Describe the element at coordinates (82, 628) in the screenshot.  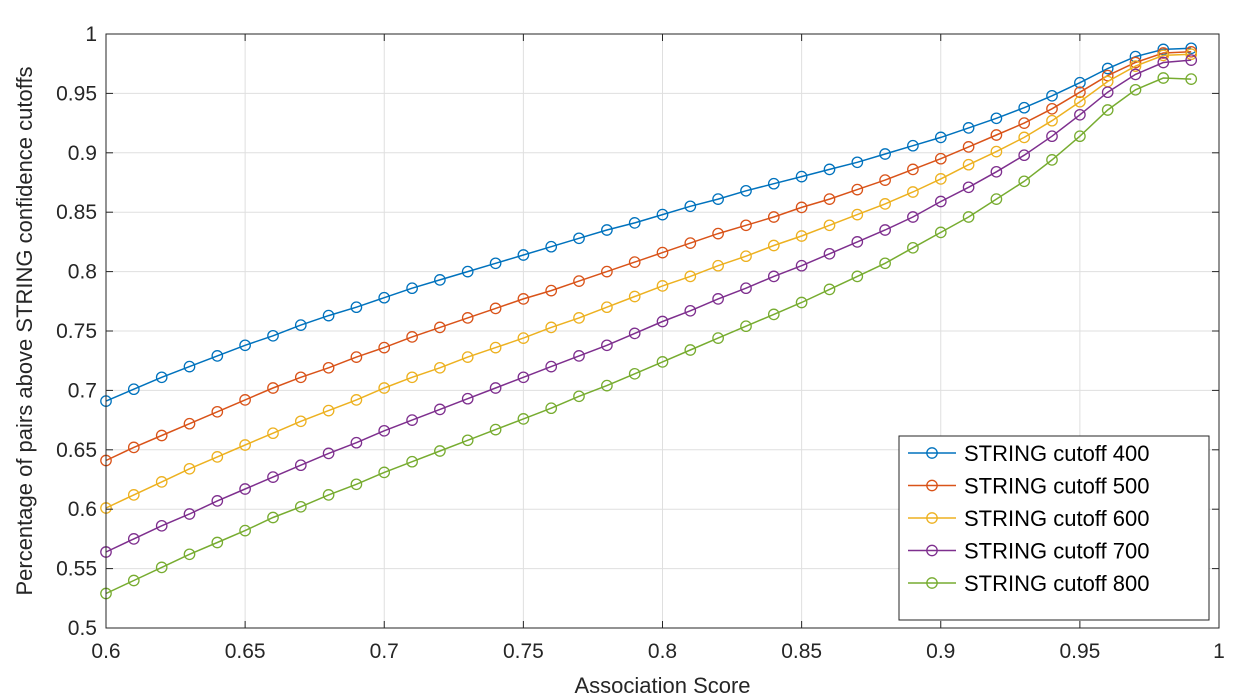
I see `y-tick-label: 0.5` at that location.